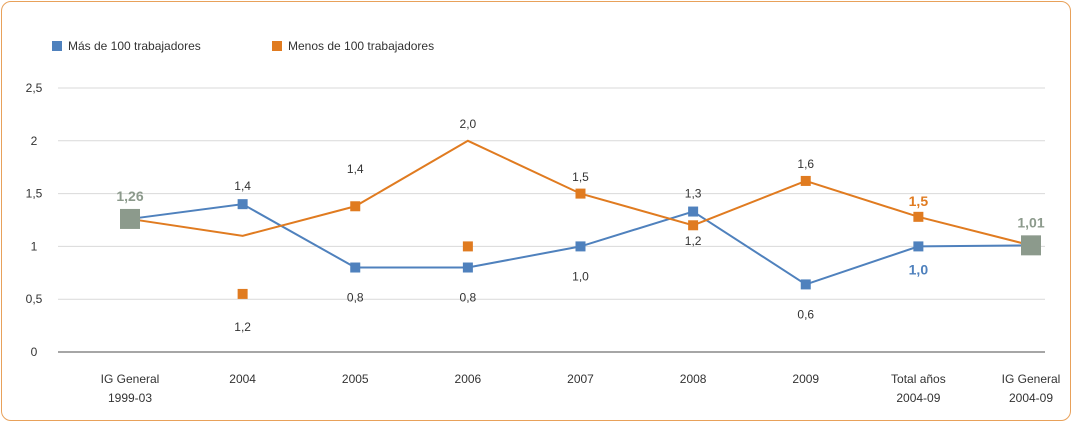 Image resolution: width=1073 pixels, height=421 pixels. I want to click on y-tick-label: 2,5, so click(34, 88).